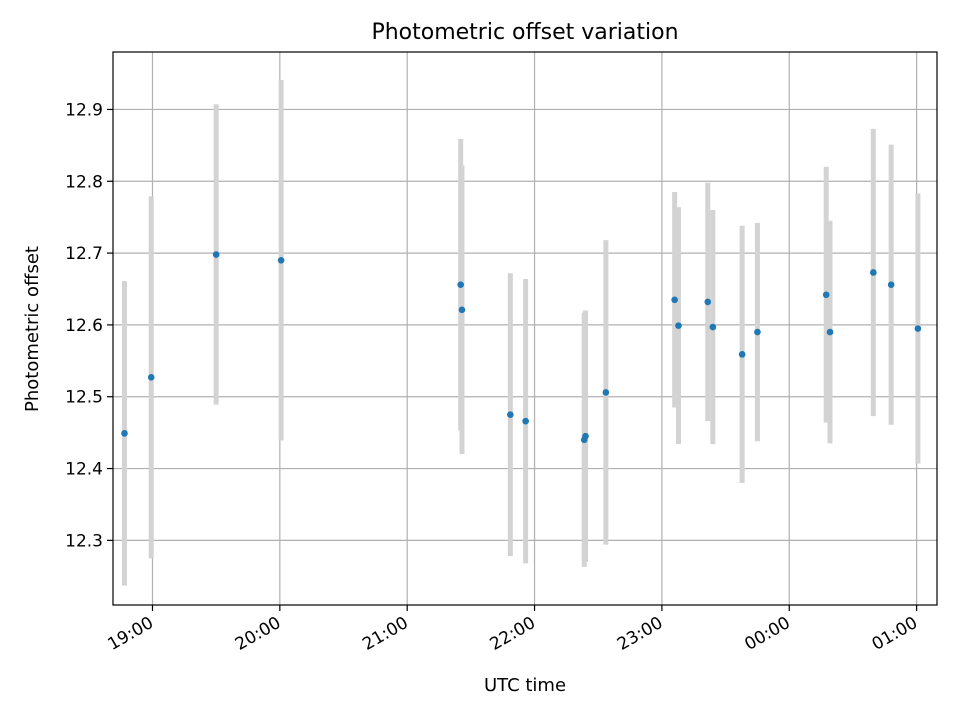 Image resolution: width=960 pixels, height=720 pixels. Describe the element at coordinates (84, 110) in the screenshot. I see `y-tick-label: 12.9` at that location.